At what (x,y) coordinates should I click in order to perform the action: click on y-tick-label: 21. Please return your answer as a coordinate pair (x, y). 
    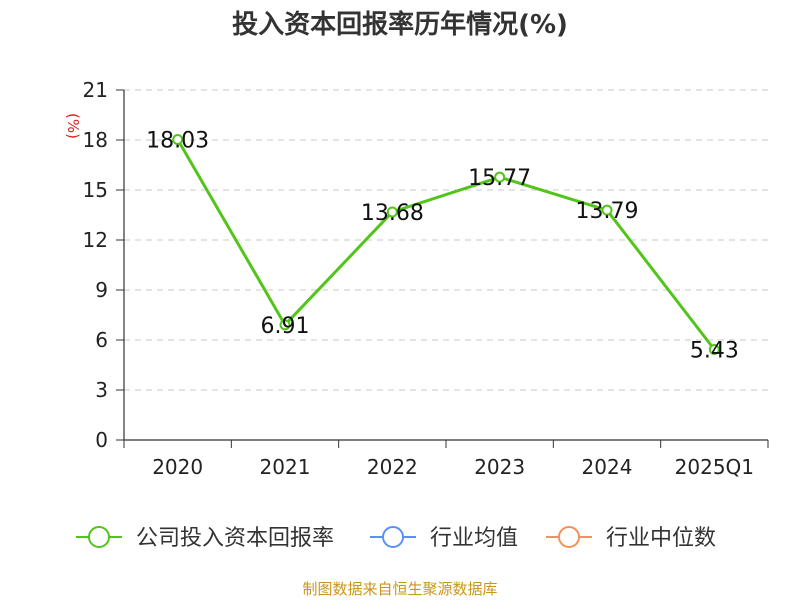
    Looking at the image, I should click on (95, 90).